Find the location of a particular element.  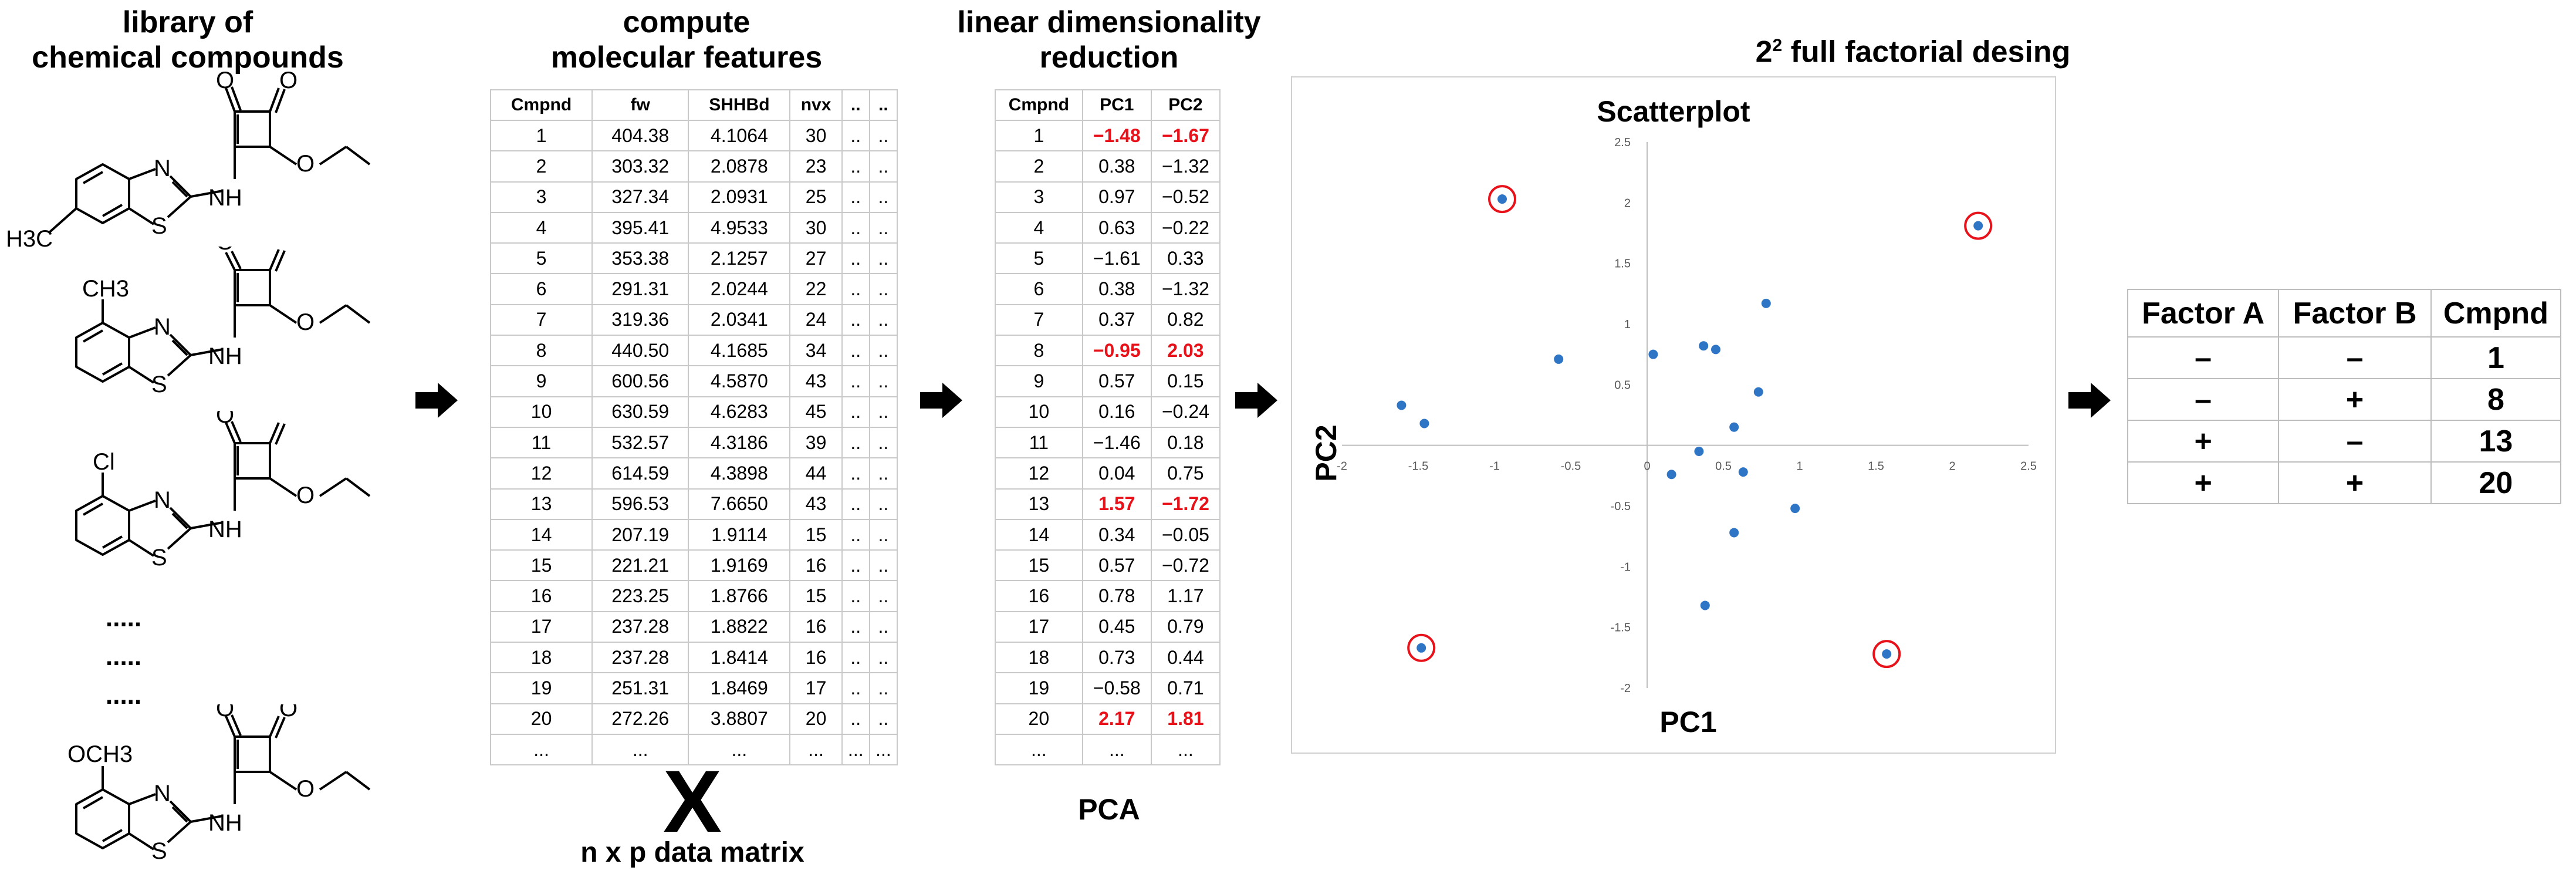

table-row: 4 0.63 −0.22 is located at coordinates (1108, 227).